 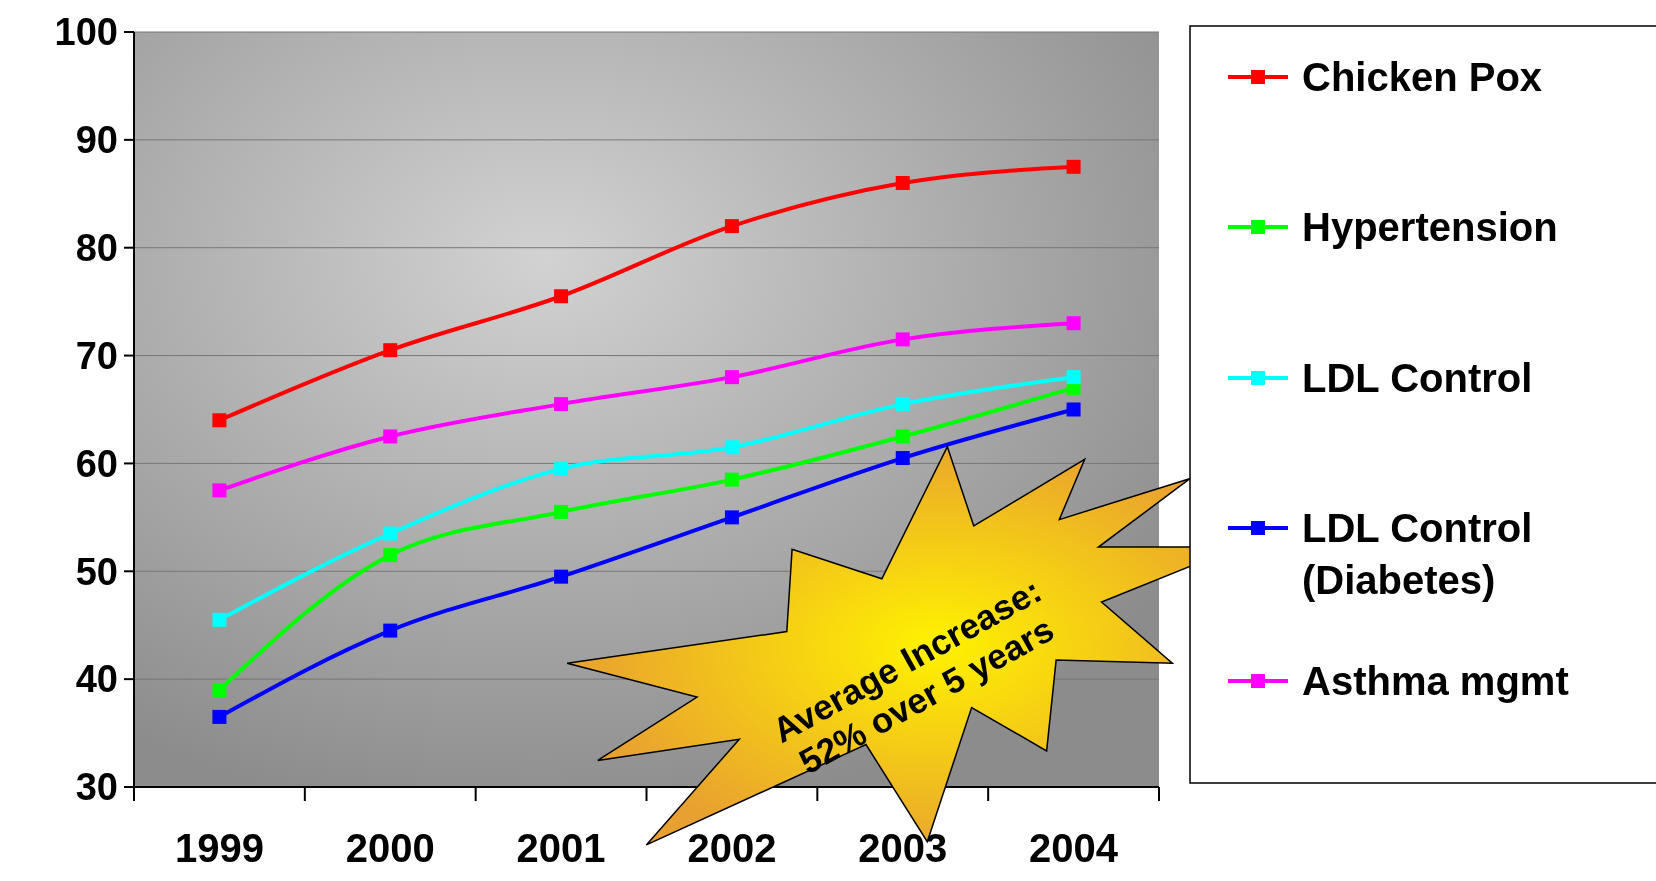 What do you see at coordinates (96, 355) in the screenshot?
I see `y-tick-label: 70` at bounding box center [96, 355].